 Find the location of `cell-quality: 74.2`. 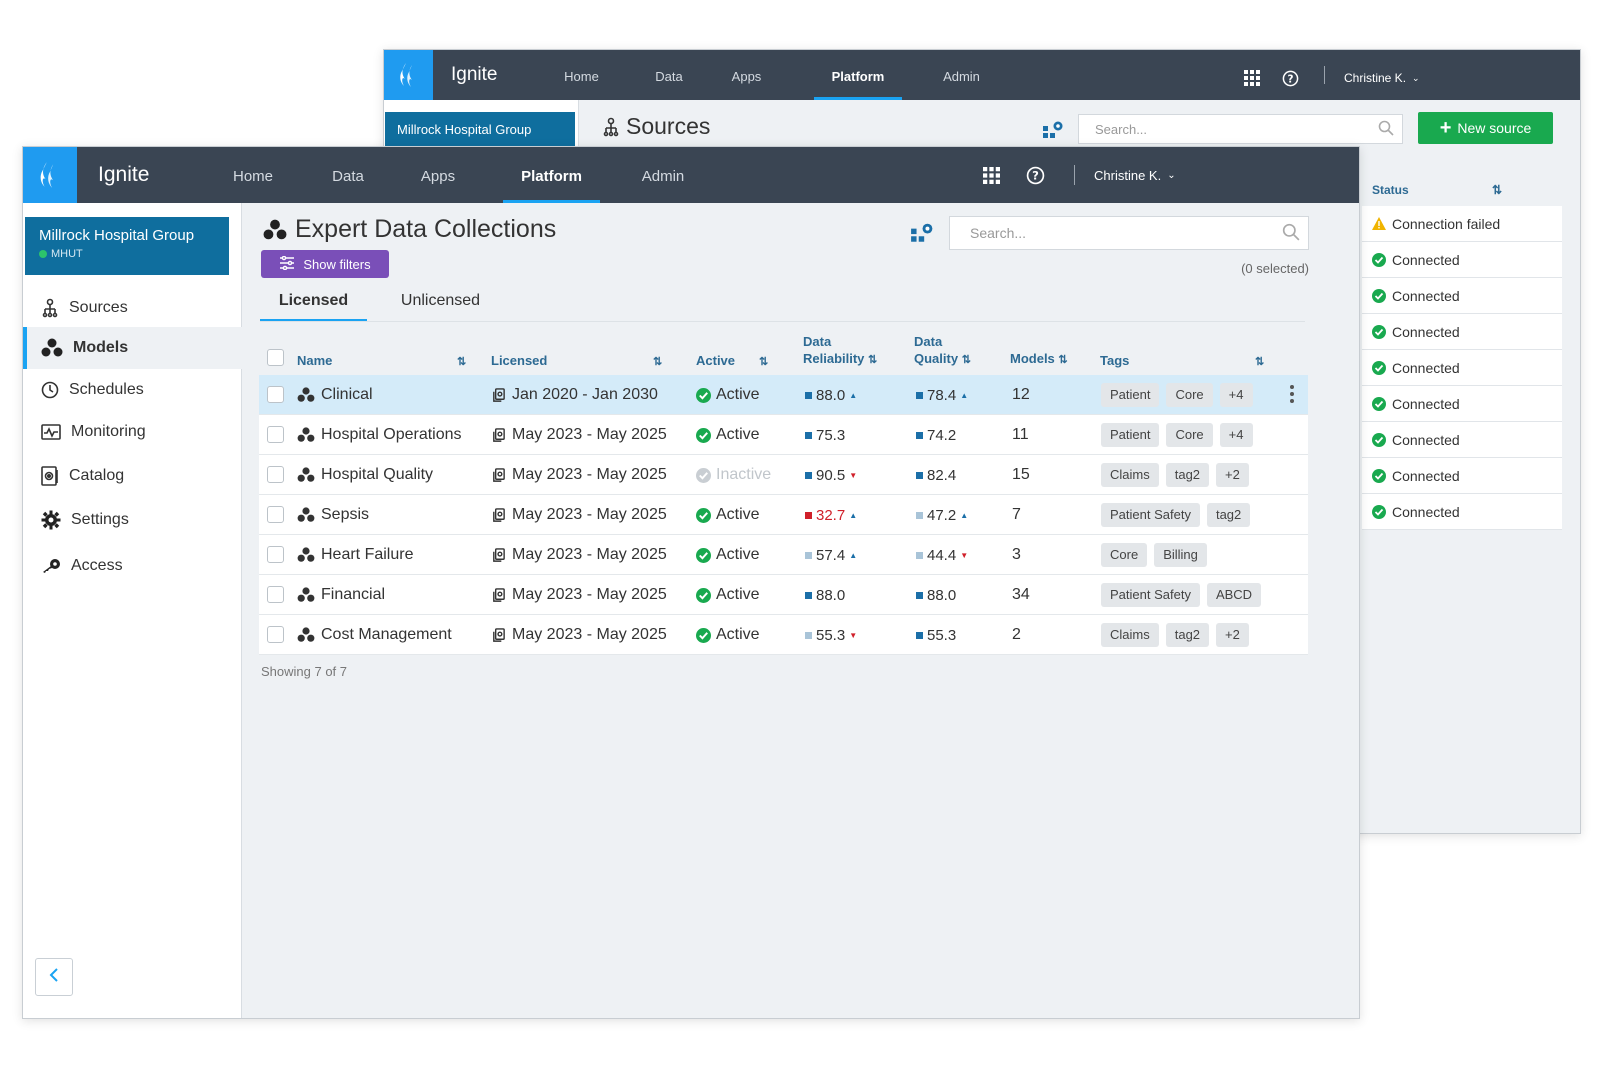

cell-quality: 74.2 is located at coordinates (936, 435).